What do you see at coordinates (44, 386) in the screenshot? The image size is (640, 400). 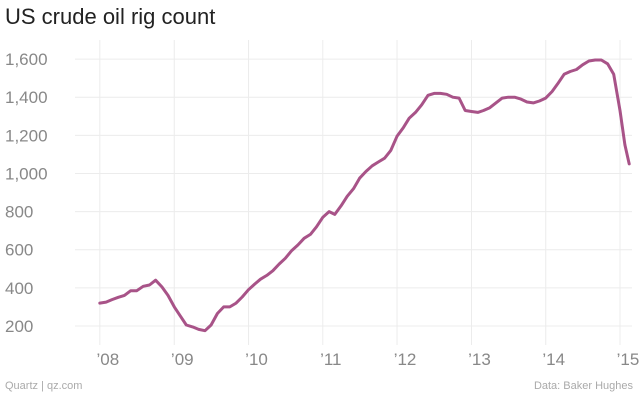 I see `footer-source-left: Quartz | qz.com` at bounding box center [44, 386].